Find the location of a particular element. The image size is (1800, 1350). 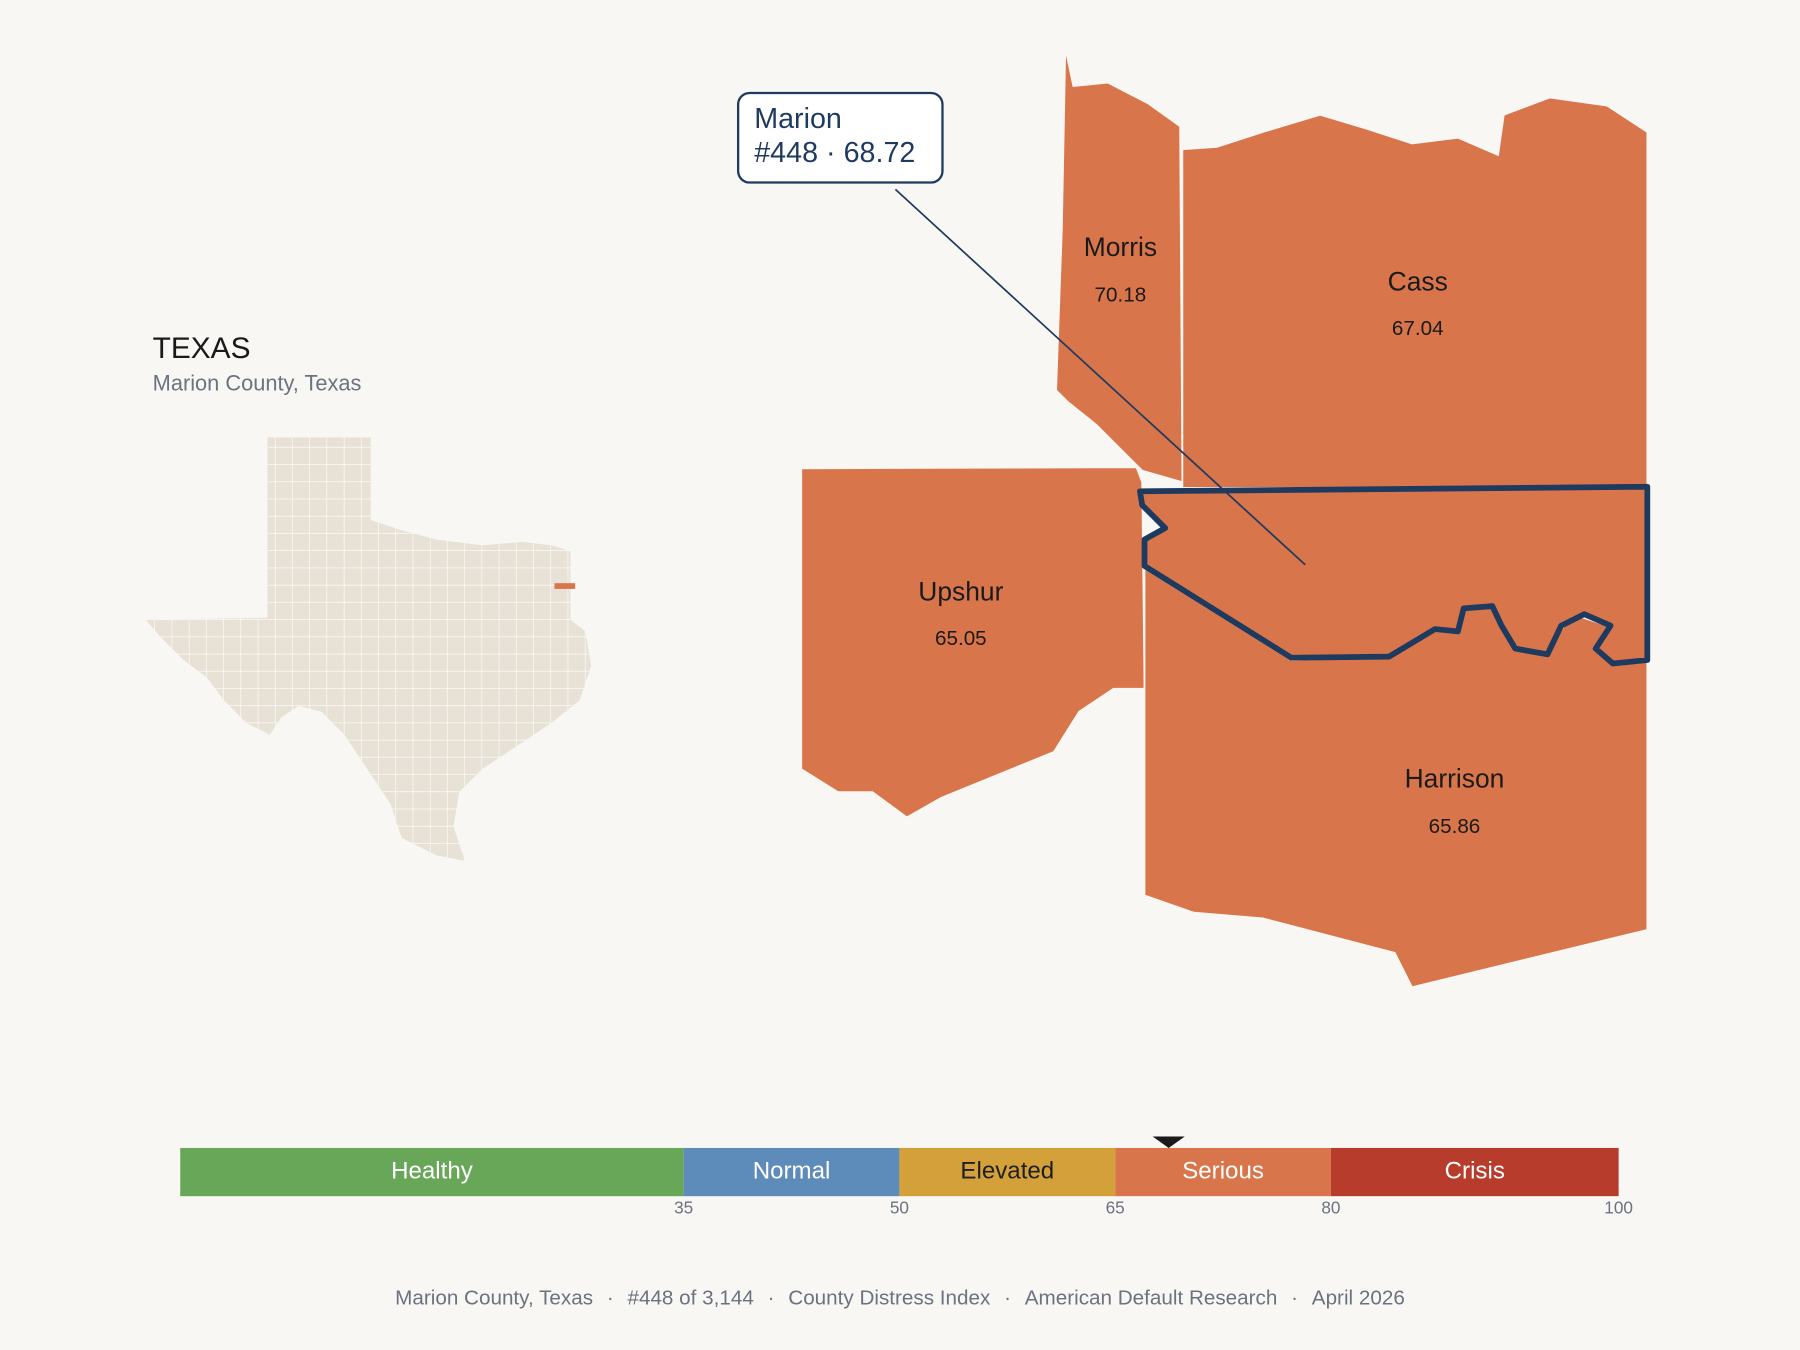

scale-band-label: Elevated is located at coordinates (1007, 1170).